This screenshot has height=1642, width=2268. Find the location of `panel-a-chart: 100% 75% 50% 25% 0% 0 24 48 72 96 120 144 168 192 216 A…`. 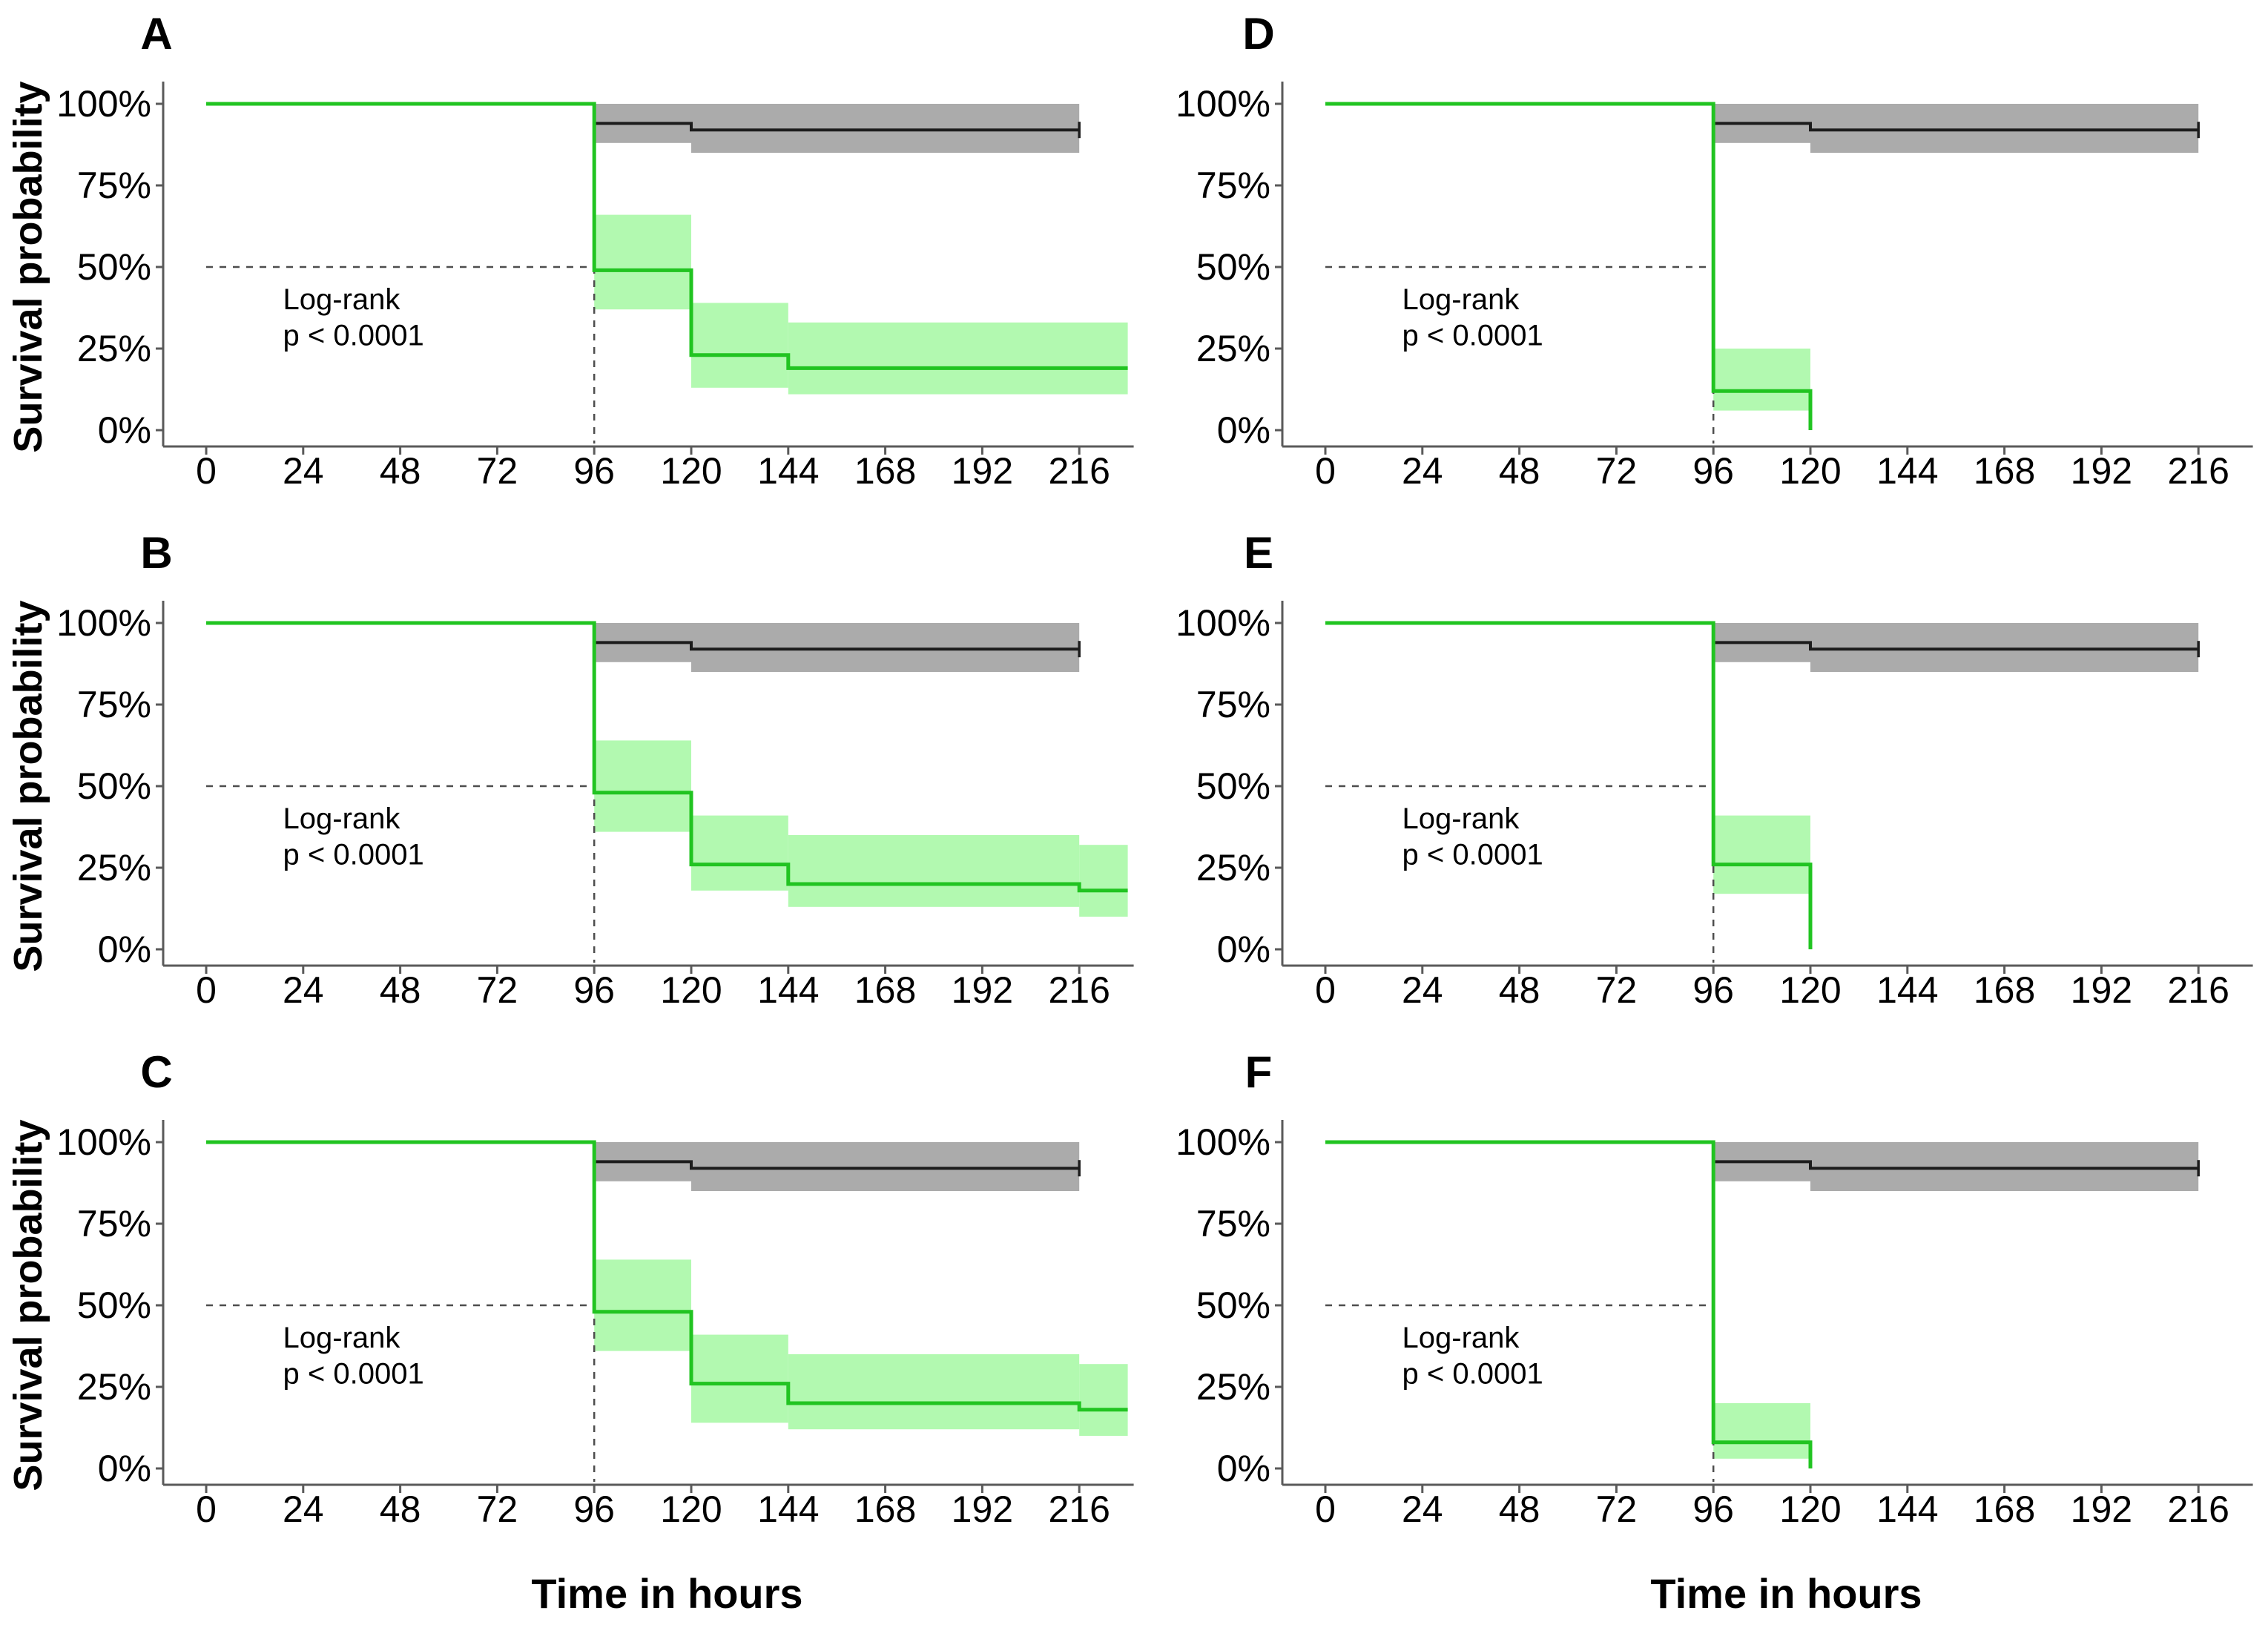

panel-a-chart: 100% 75% 50% 25% 0% 0 24 48 72 96 120 144 168 192 216 A… is located at coordinates (570, 250).